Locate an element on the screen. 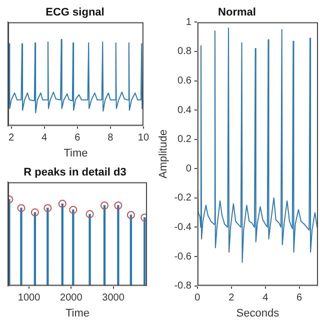 The width and height of the screenshot is (320, 320). y-tick-label: -0.6 is located at coordinates (183, 256).